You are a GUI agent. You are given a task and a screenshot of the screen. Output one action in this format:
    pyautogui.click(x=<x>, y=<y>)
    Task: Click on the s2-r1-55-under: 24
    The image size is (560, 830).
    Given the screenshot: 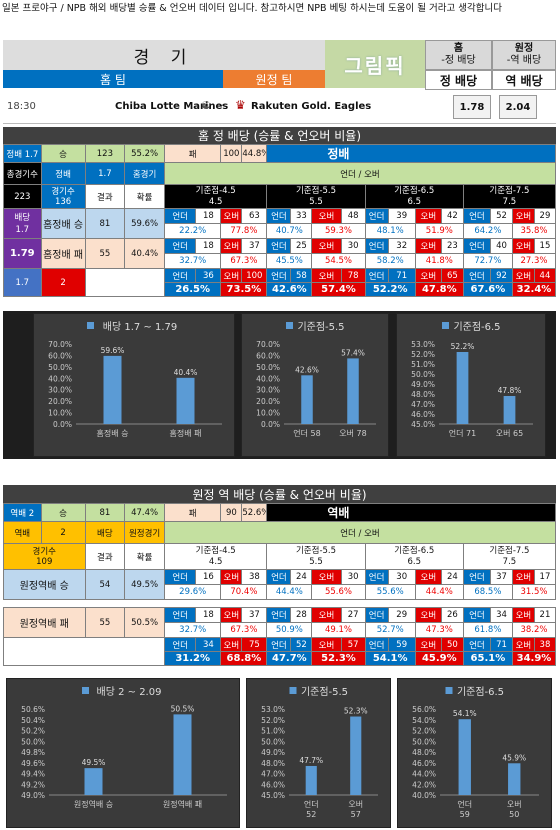 What is the action you would take?
    pyautogui.click(x=301, y=577)
    